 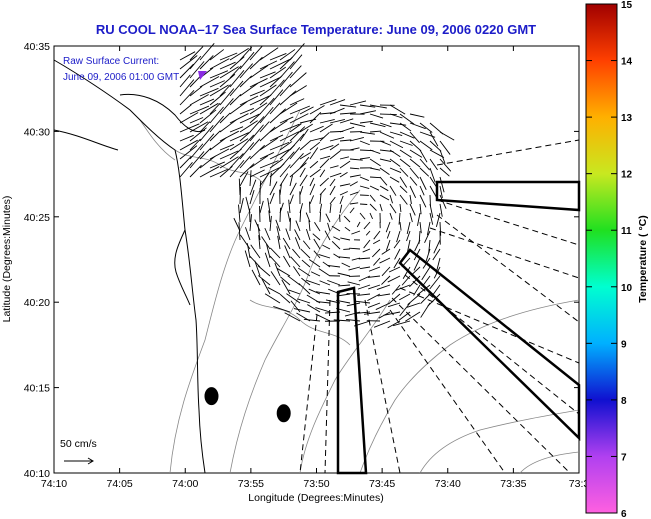 I want to click on y-tick-label: 40:35, so click(x=37, y=47).